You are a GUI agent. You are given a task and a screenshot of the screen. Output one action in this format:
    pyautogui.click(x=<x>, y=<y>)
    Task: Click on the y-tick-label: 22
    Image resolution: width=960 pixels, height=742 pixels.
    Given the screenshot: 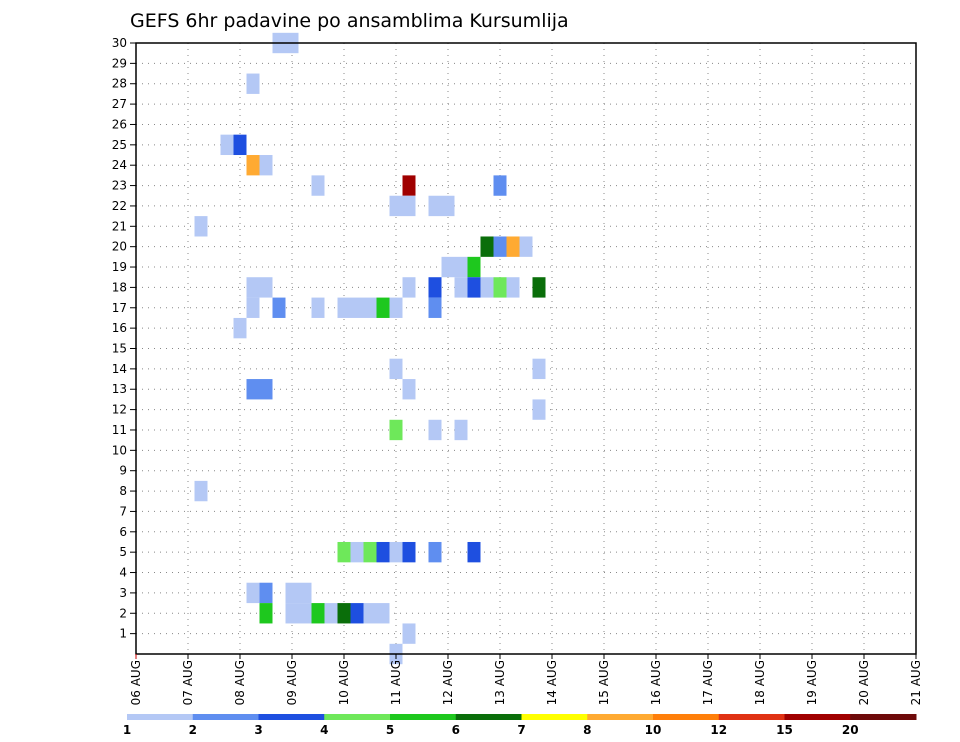 What is the action you would take?
    pyautogui.click(x=119, y=206)
    